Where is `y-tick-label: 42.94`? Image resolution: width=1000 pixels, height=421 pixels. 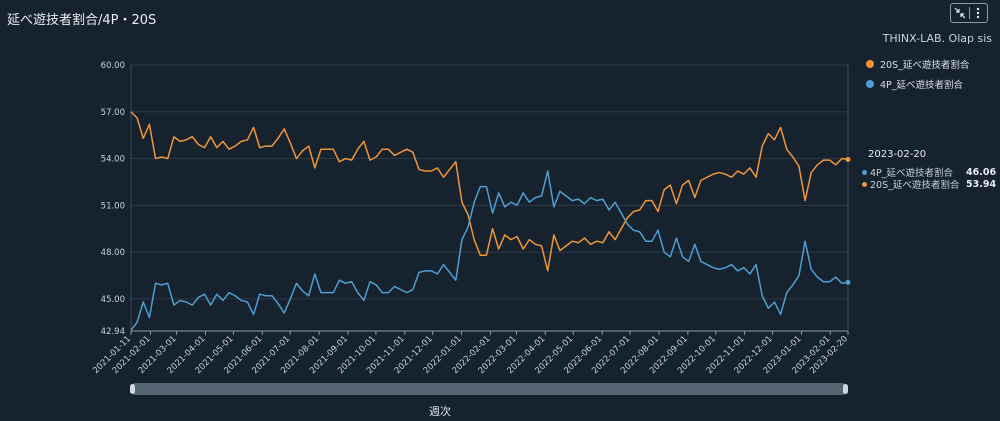
y-tick-label: 42.94 is located at coordinates (113, 332).